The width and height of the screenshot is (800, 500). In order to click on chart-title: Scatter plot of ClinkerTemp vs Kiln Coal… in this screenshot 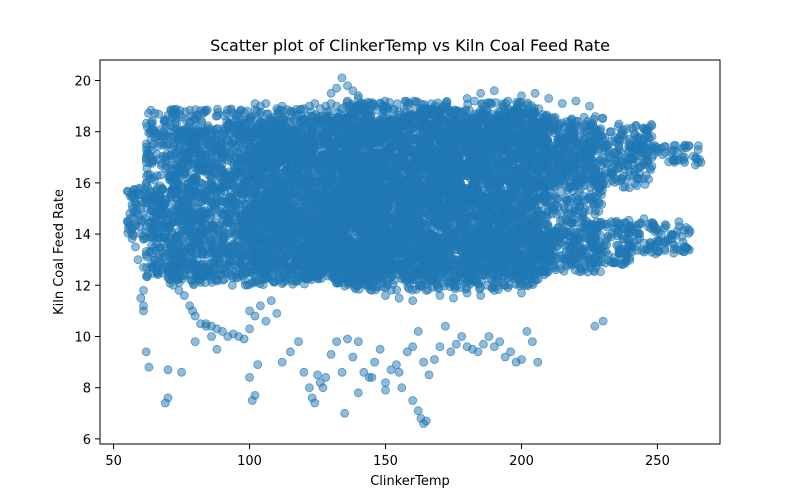, I will do `click(410, 45)`.